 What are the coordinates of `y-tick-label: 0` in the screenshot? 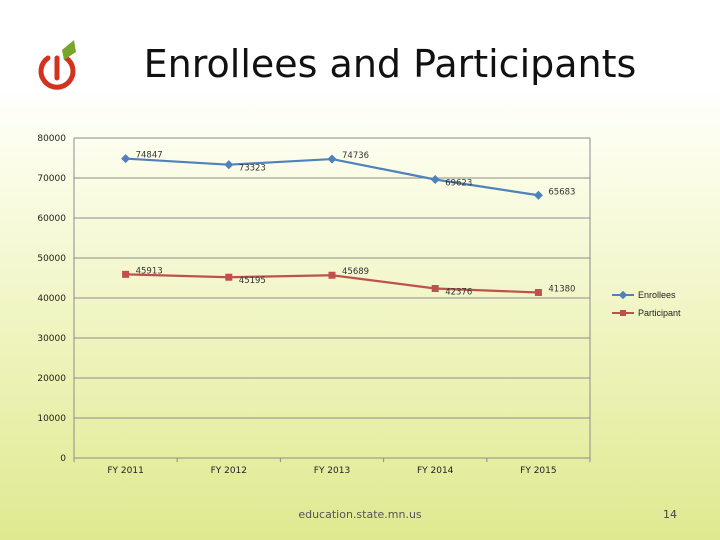 It's located at (63, 459).